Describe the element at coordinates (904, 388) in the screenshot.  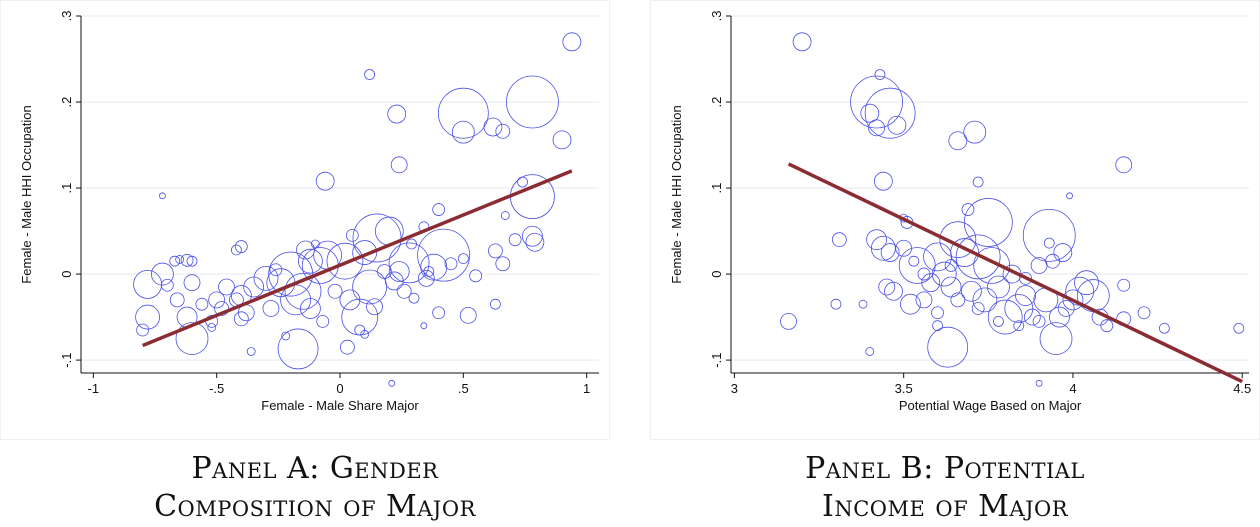
I see `x-tick-label: 3.5` at that location.